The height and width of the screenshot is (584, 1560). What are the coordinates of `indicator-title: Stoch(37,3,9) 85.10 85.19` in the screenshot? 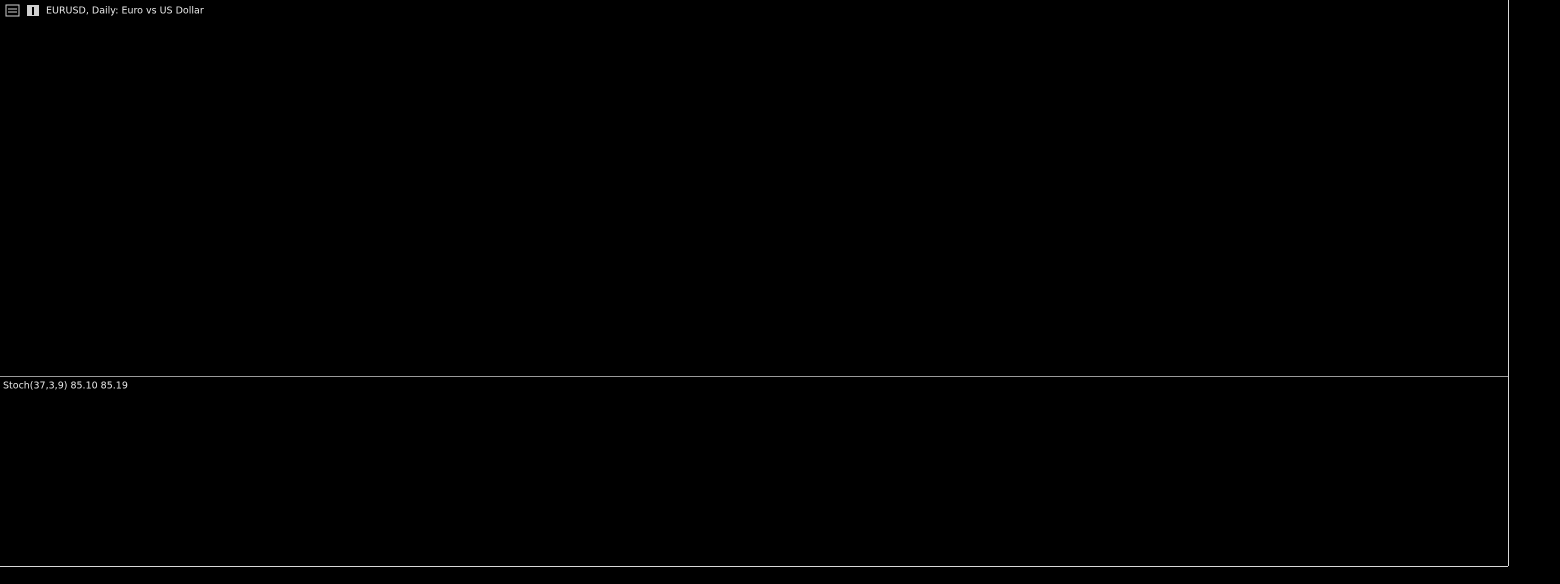 It's located at (65, 386).